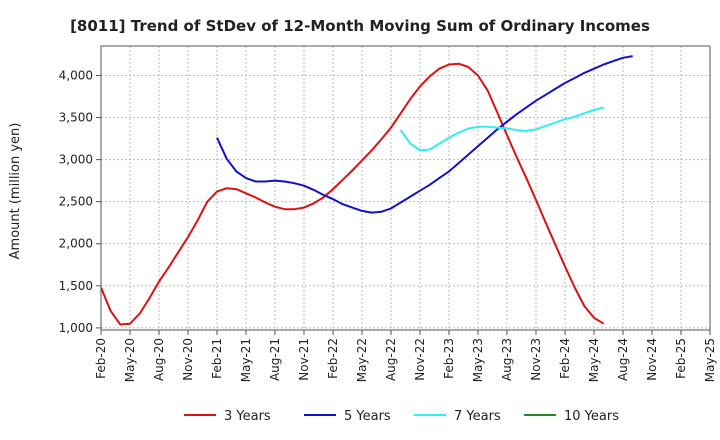  What do you see at coordinates (159, 359) in the screenshot?
I see `x-tick-label: Aug-20` at bounding box center [159, 359].